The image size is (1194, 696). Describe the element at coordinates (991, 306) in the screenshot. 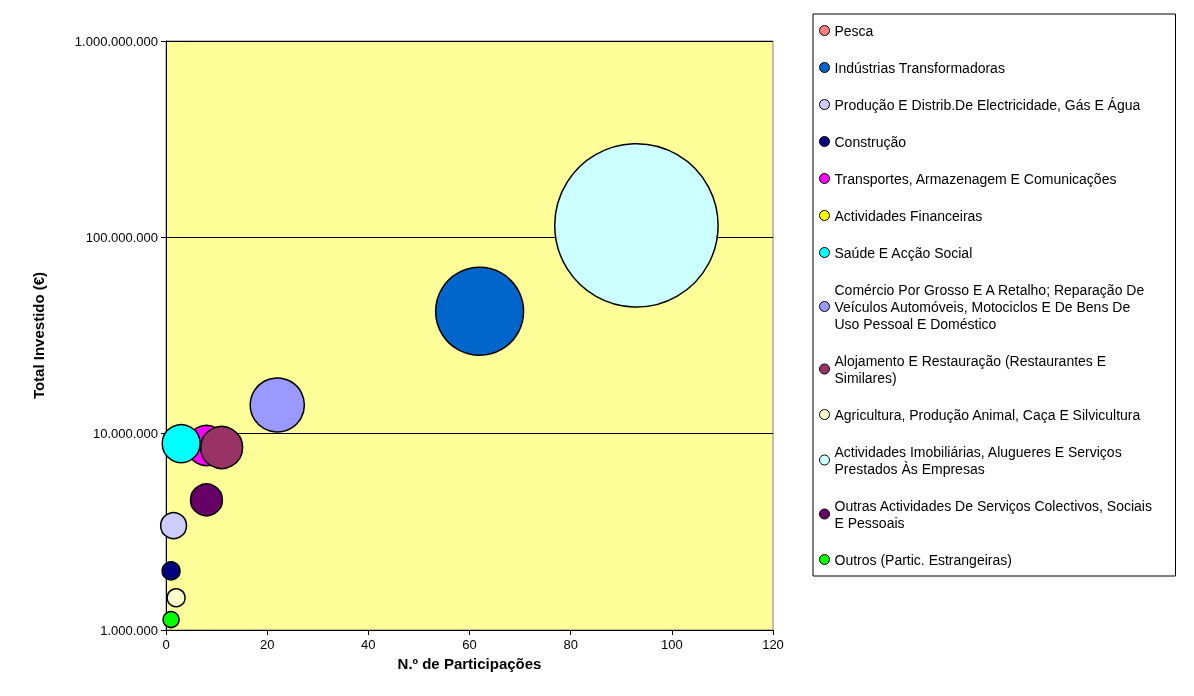

I see `legend-label: Comércio Por Grosso E A Retalho; Reparação De Veículos Automóveis, Motociclos E De Bens De Uso Pessoal E Doméstico` at that location.